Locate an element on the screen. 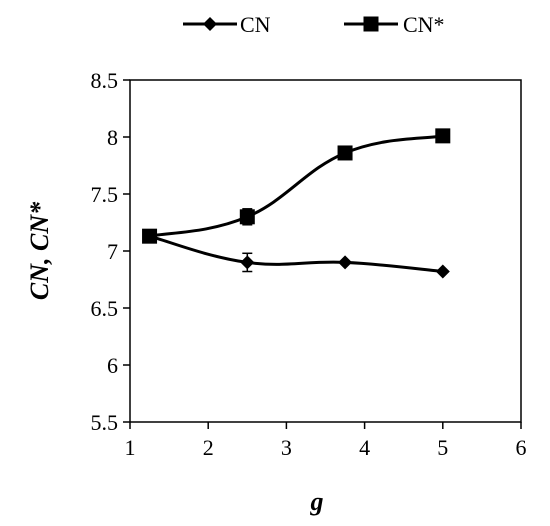  y-axis: 5.5 6 6.5 7 7.5 8 8.5 is located at coordinates (110, 251).